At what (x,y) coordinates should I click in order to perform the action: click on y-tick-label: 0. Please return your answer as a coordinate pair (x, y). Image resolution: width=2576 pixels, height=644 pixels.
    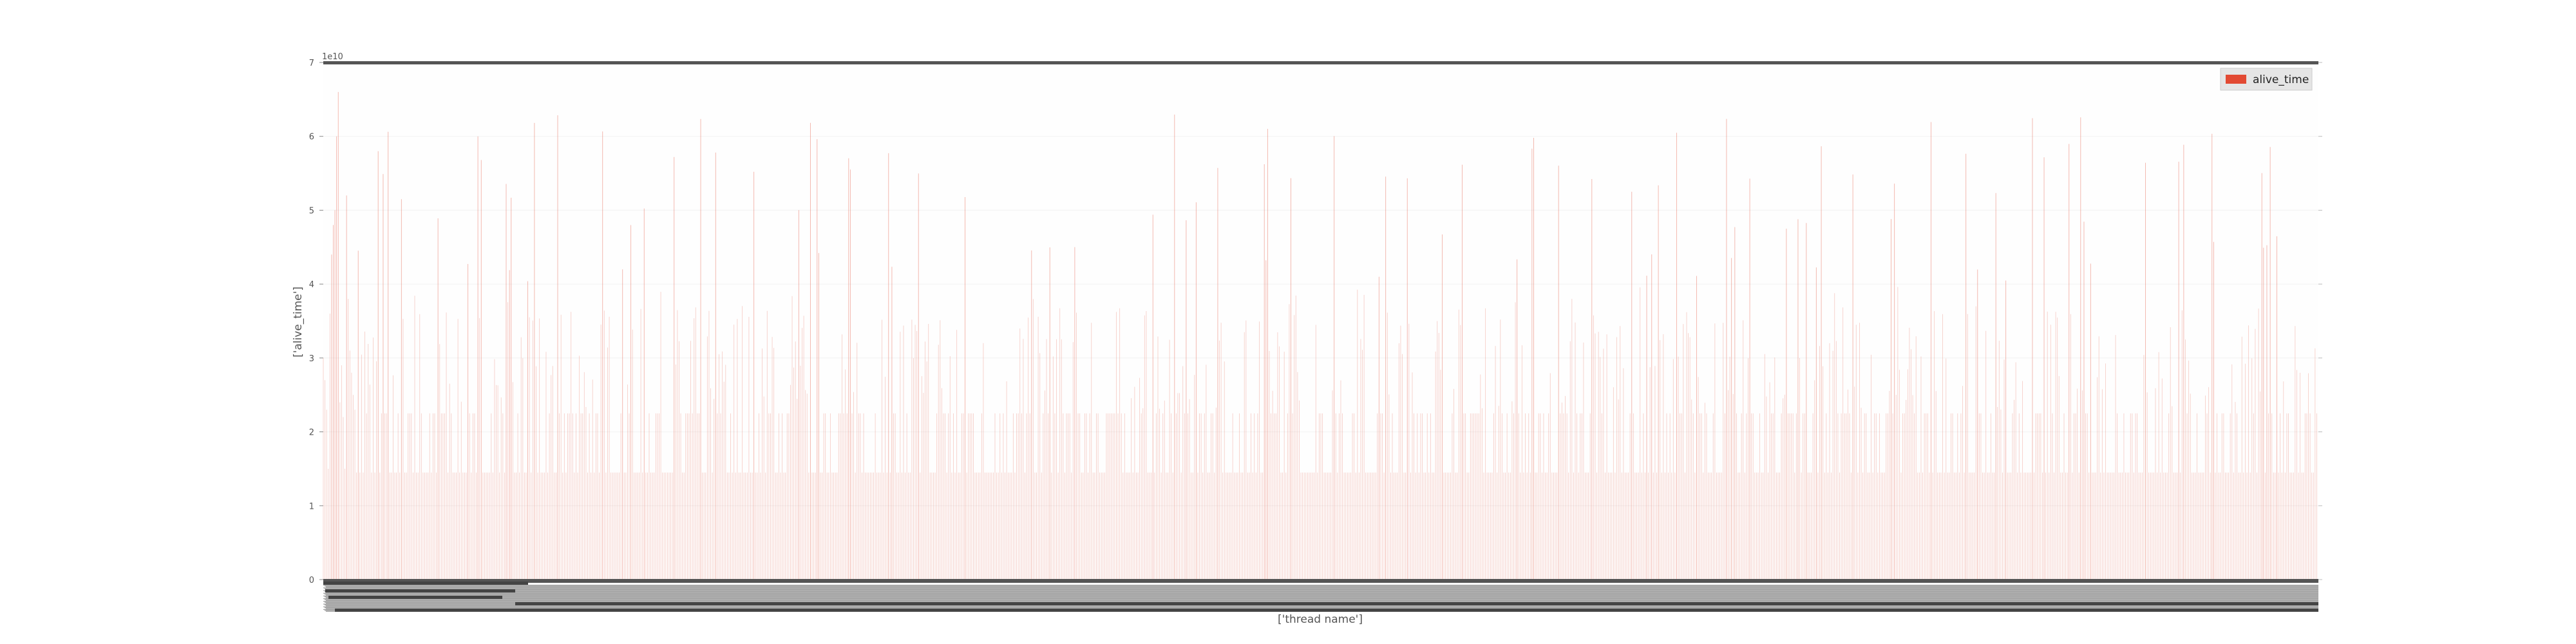
    Looking at the image, I should click on (311, 580).